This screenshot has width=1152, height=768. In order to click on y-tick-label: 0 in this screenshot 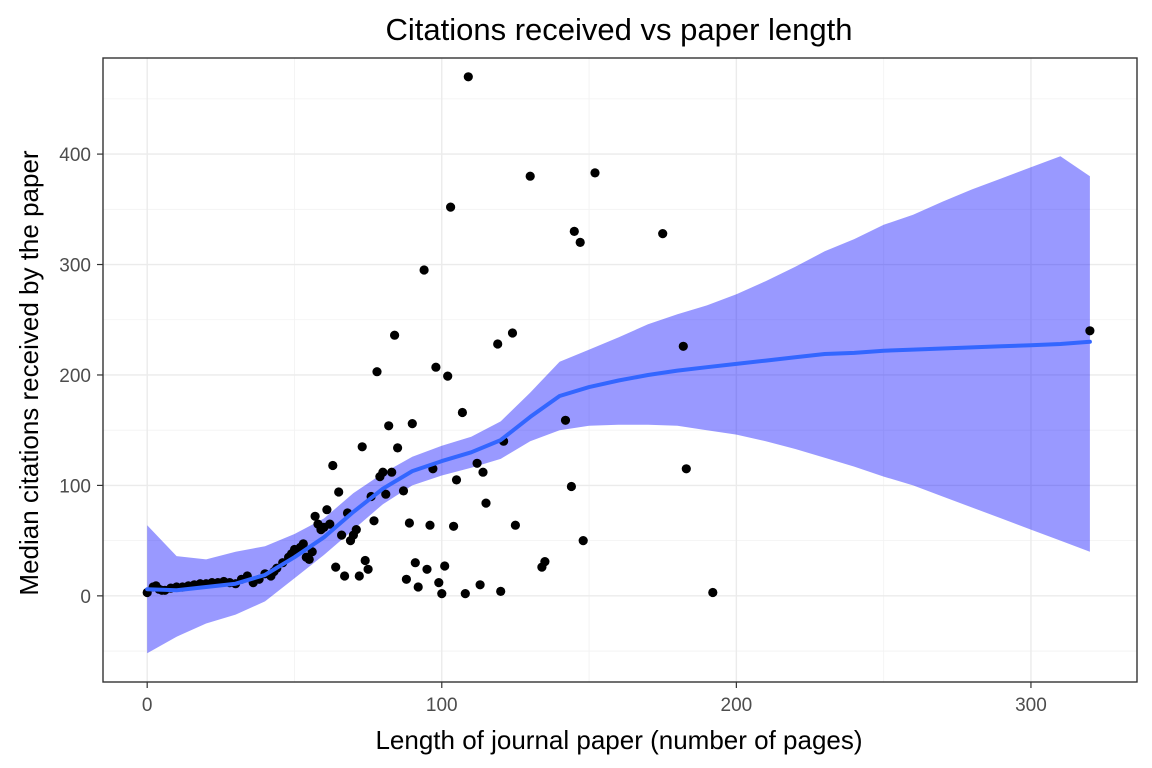, I will do `click(85, 597)`.